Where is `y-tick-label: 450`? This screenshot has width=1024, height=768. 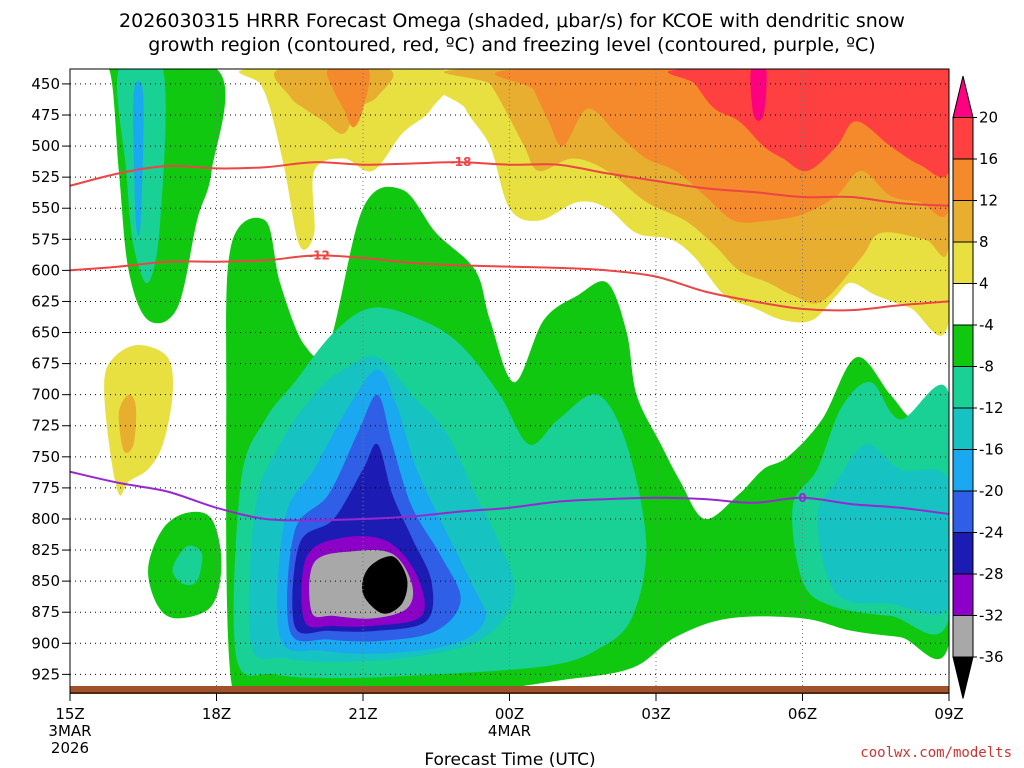 y-tick-label: 450 is located at coordinates (45, 84).